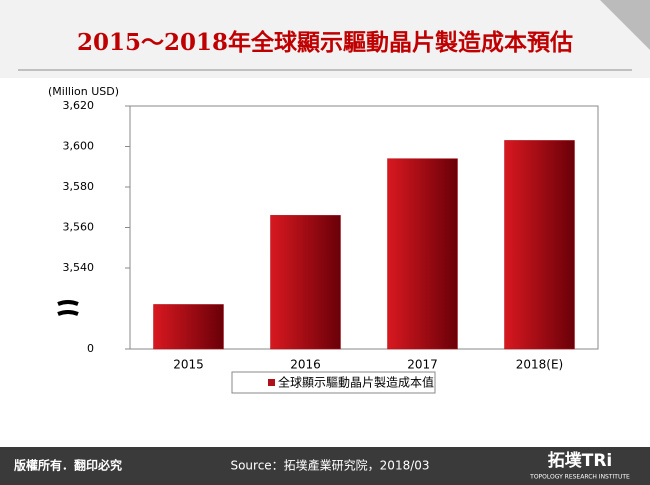  Describe the element at coordinates (539, 365) in the screenshot. I see `x-tick-label: 2018(E)` at that location.